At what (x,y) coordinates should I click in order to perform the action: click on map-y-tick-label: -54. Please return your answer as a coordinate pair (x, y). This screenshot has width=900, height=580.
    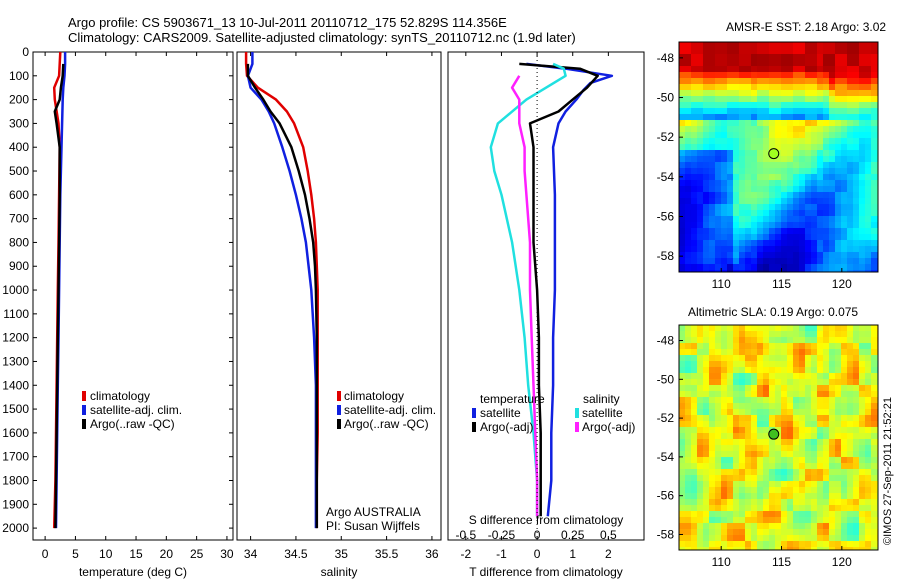
    Looking at the image, I should click on (666, 457).